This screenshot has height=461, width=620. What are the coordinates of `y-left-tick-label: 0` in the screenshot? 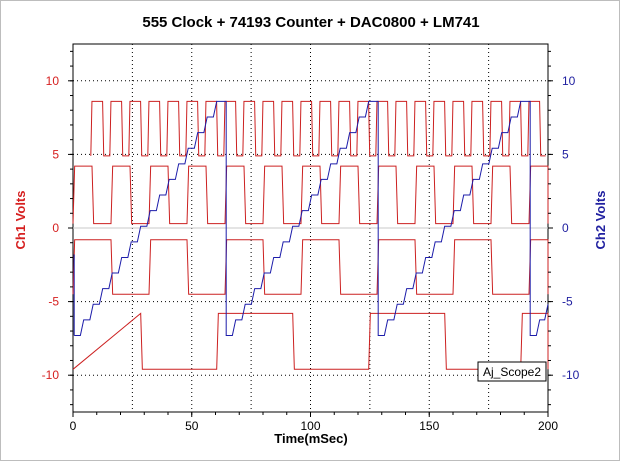 It's located at (55, 228).